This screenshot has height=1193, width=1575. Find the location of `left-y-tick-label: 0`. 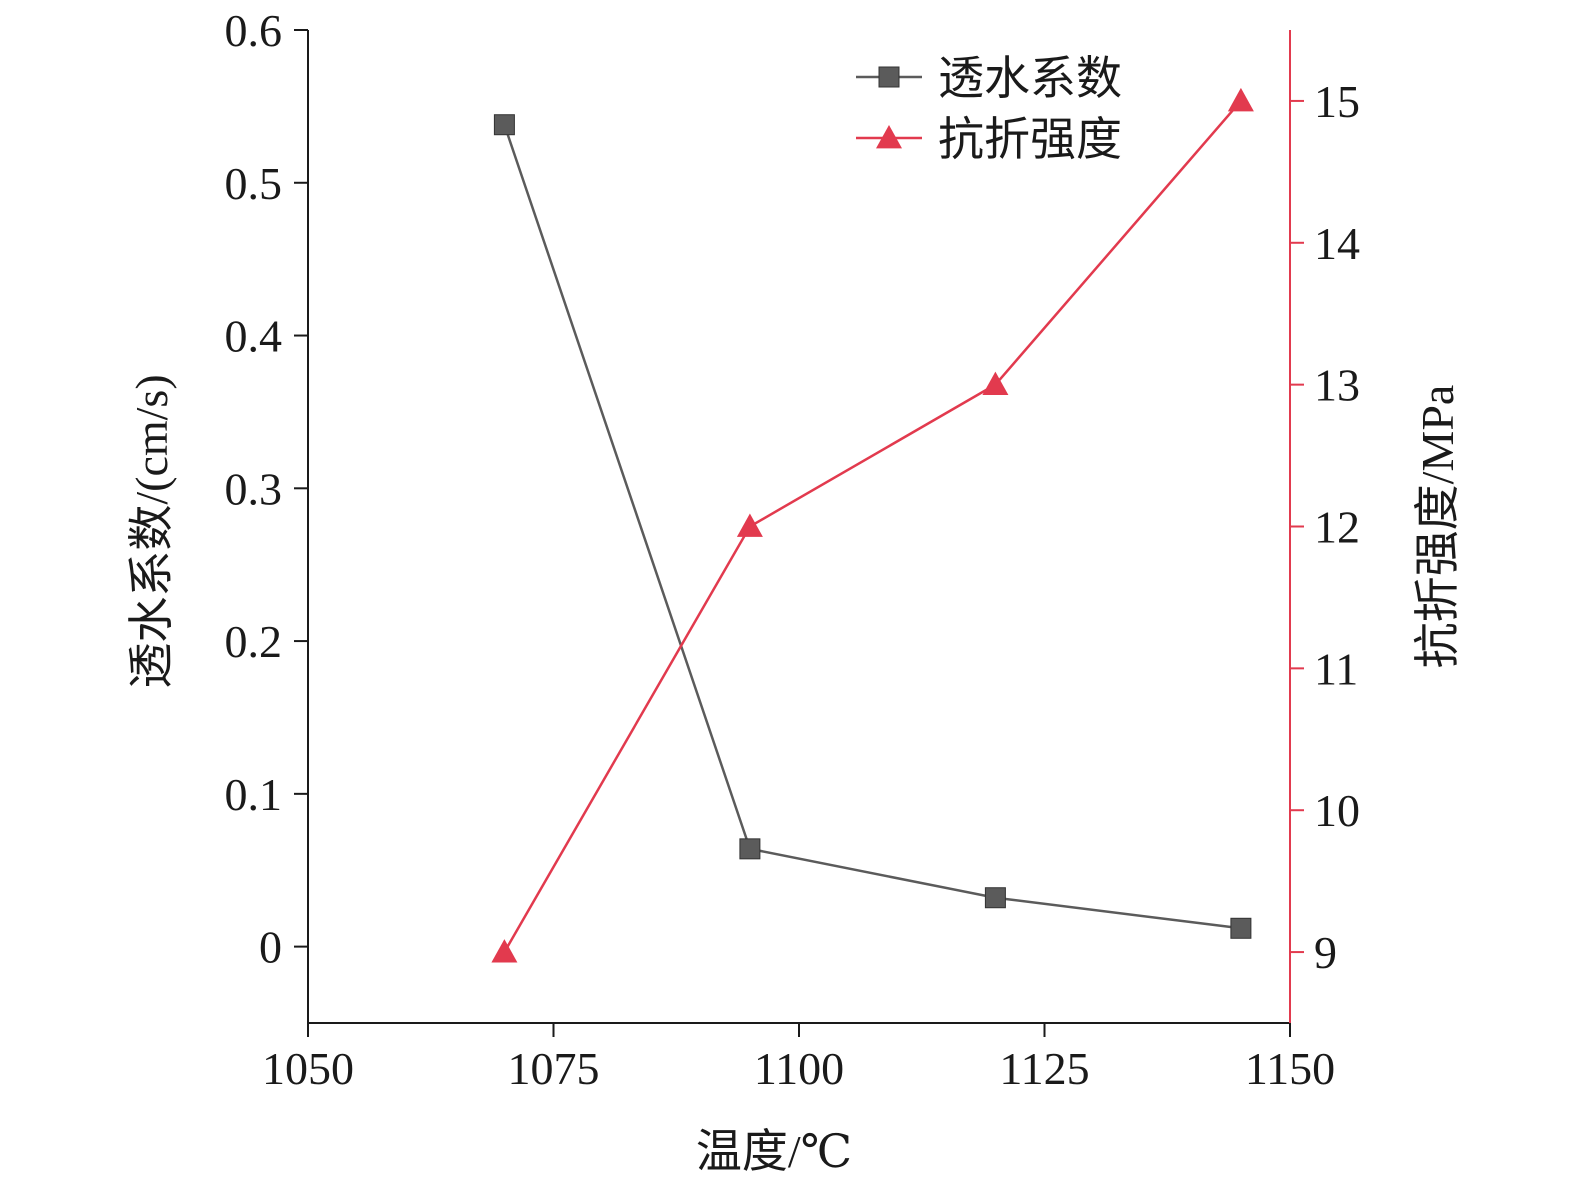

left-y-tick-label: 0 is located at coordinates (270, 947).